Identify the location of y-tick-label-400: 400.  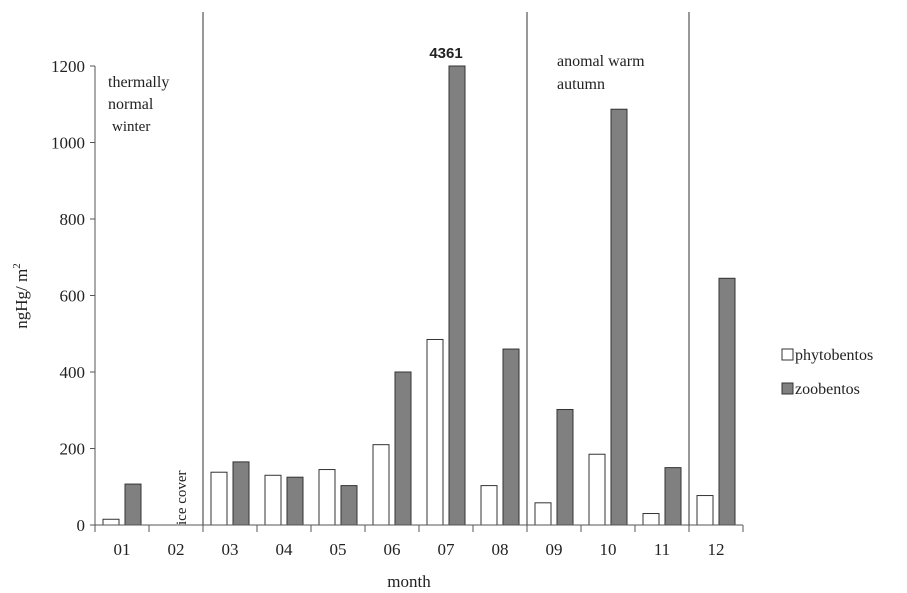
(73, 372).